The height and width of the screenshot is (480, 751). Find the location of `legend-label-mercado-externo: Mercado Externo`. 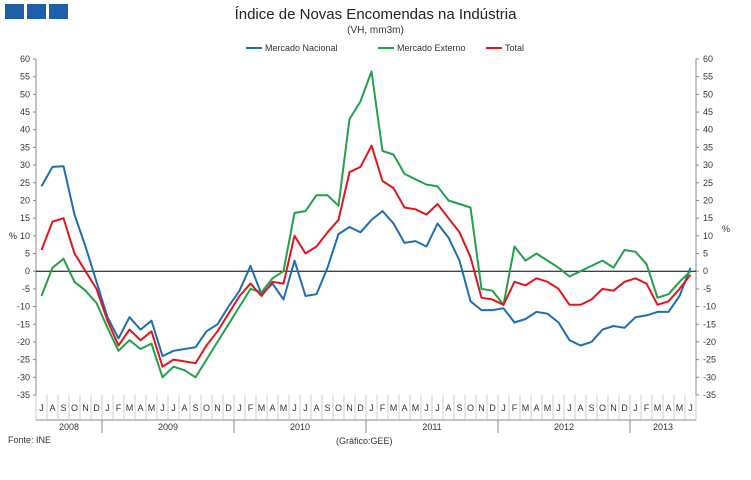

legend-label-mercado-externo: Mercado Externo is located at coordinates (431, 48).